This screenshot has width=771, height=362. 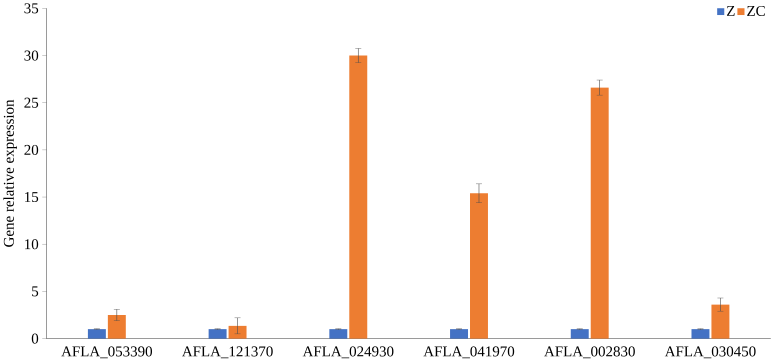 I want to click on y-tick-label: 5, so click(x=35, y=291).